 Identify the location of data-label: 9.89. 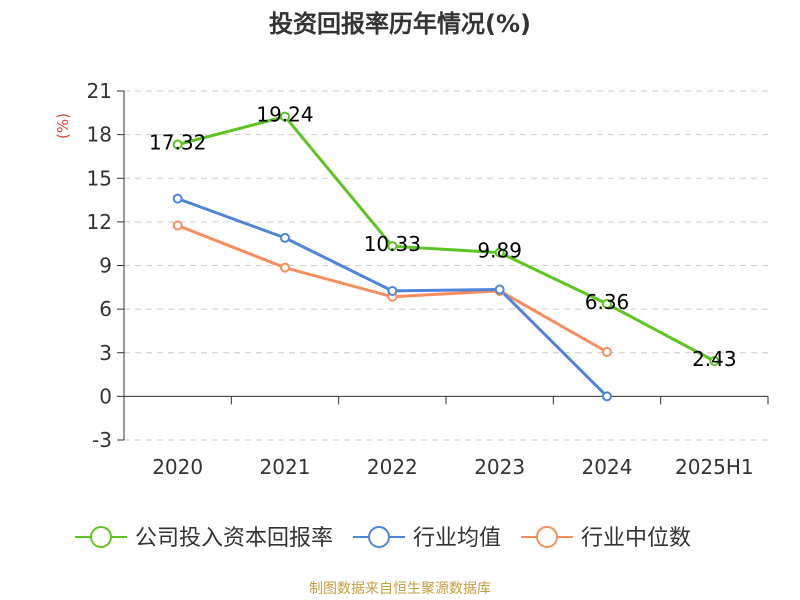
(499, 251).